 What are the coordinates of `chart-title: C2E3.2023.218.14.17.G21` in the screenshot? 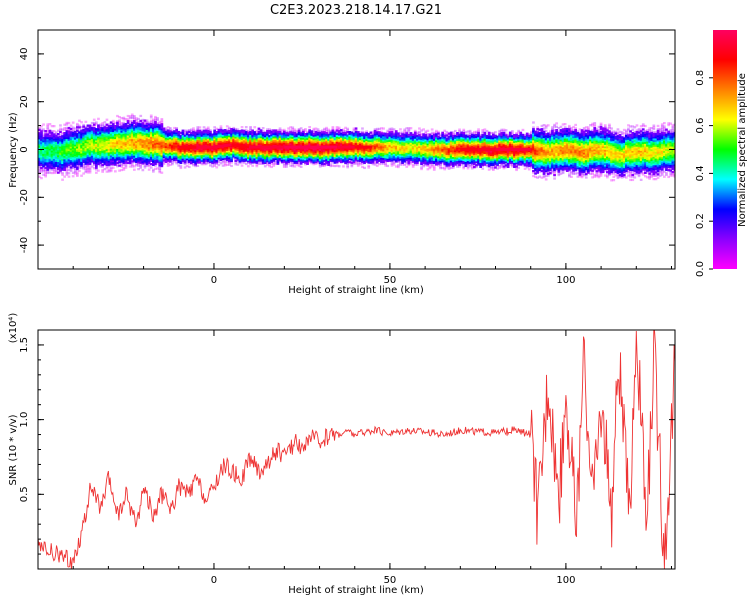 It's located at (356, 10).